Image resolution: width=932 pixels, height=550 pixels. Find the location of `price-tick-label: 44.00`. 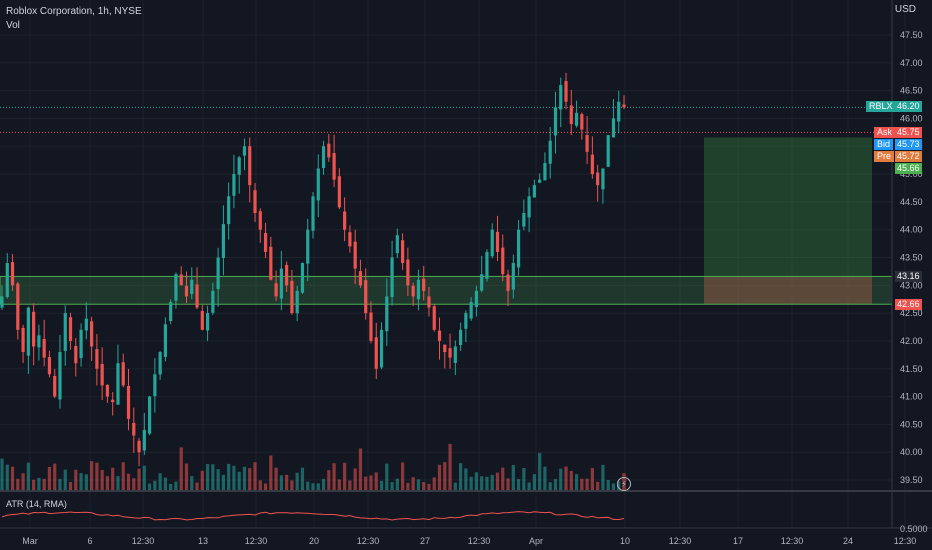

price-tick-label: 44.00 is located at coordinates (911, 230).